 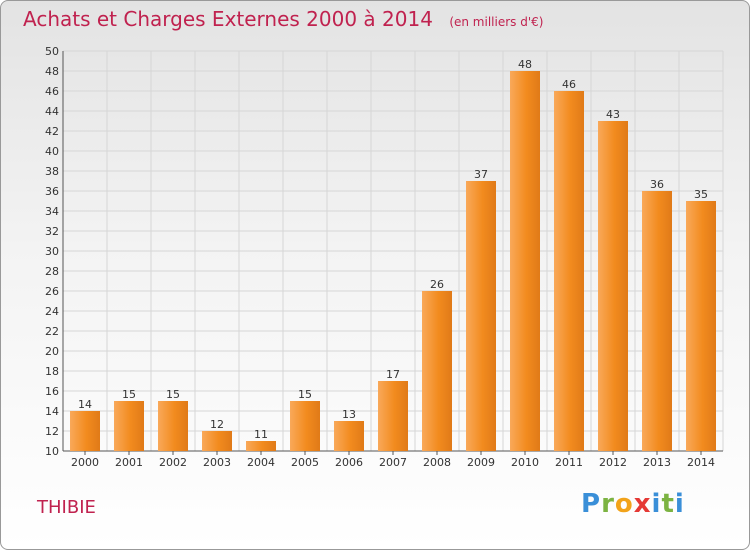 I want to click on x-tick-label: 2009, so click(x=481, y=462).